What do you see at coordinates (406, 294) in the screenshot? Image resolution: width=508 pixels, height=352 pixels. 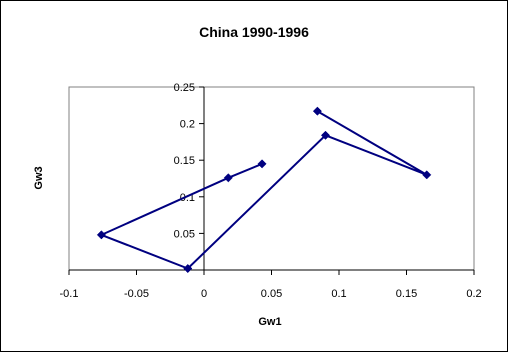 I see `x-tick-label: 0.15` at bounding box center [406, 294].